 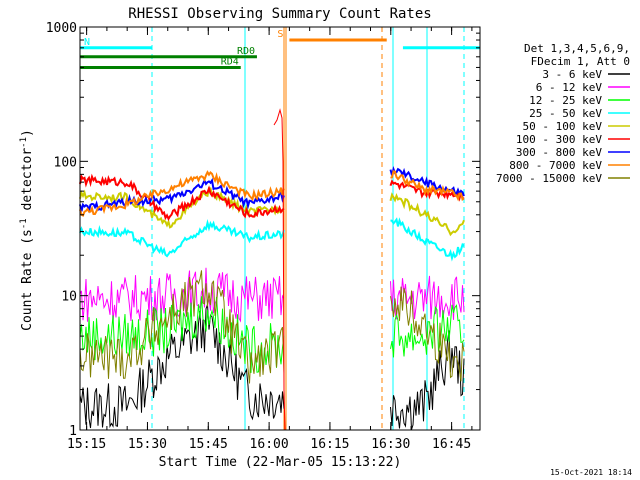 What do you see at coordinates (390, 444) in the screenshot?
I see `x-tick-label-5: 16:30` at bounding box center [390, 444].